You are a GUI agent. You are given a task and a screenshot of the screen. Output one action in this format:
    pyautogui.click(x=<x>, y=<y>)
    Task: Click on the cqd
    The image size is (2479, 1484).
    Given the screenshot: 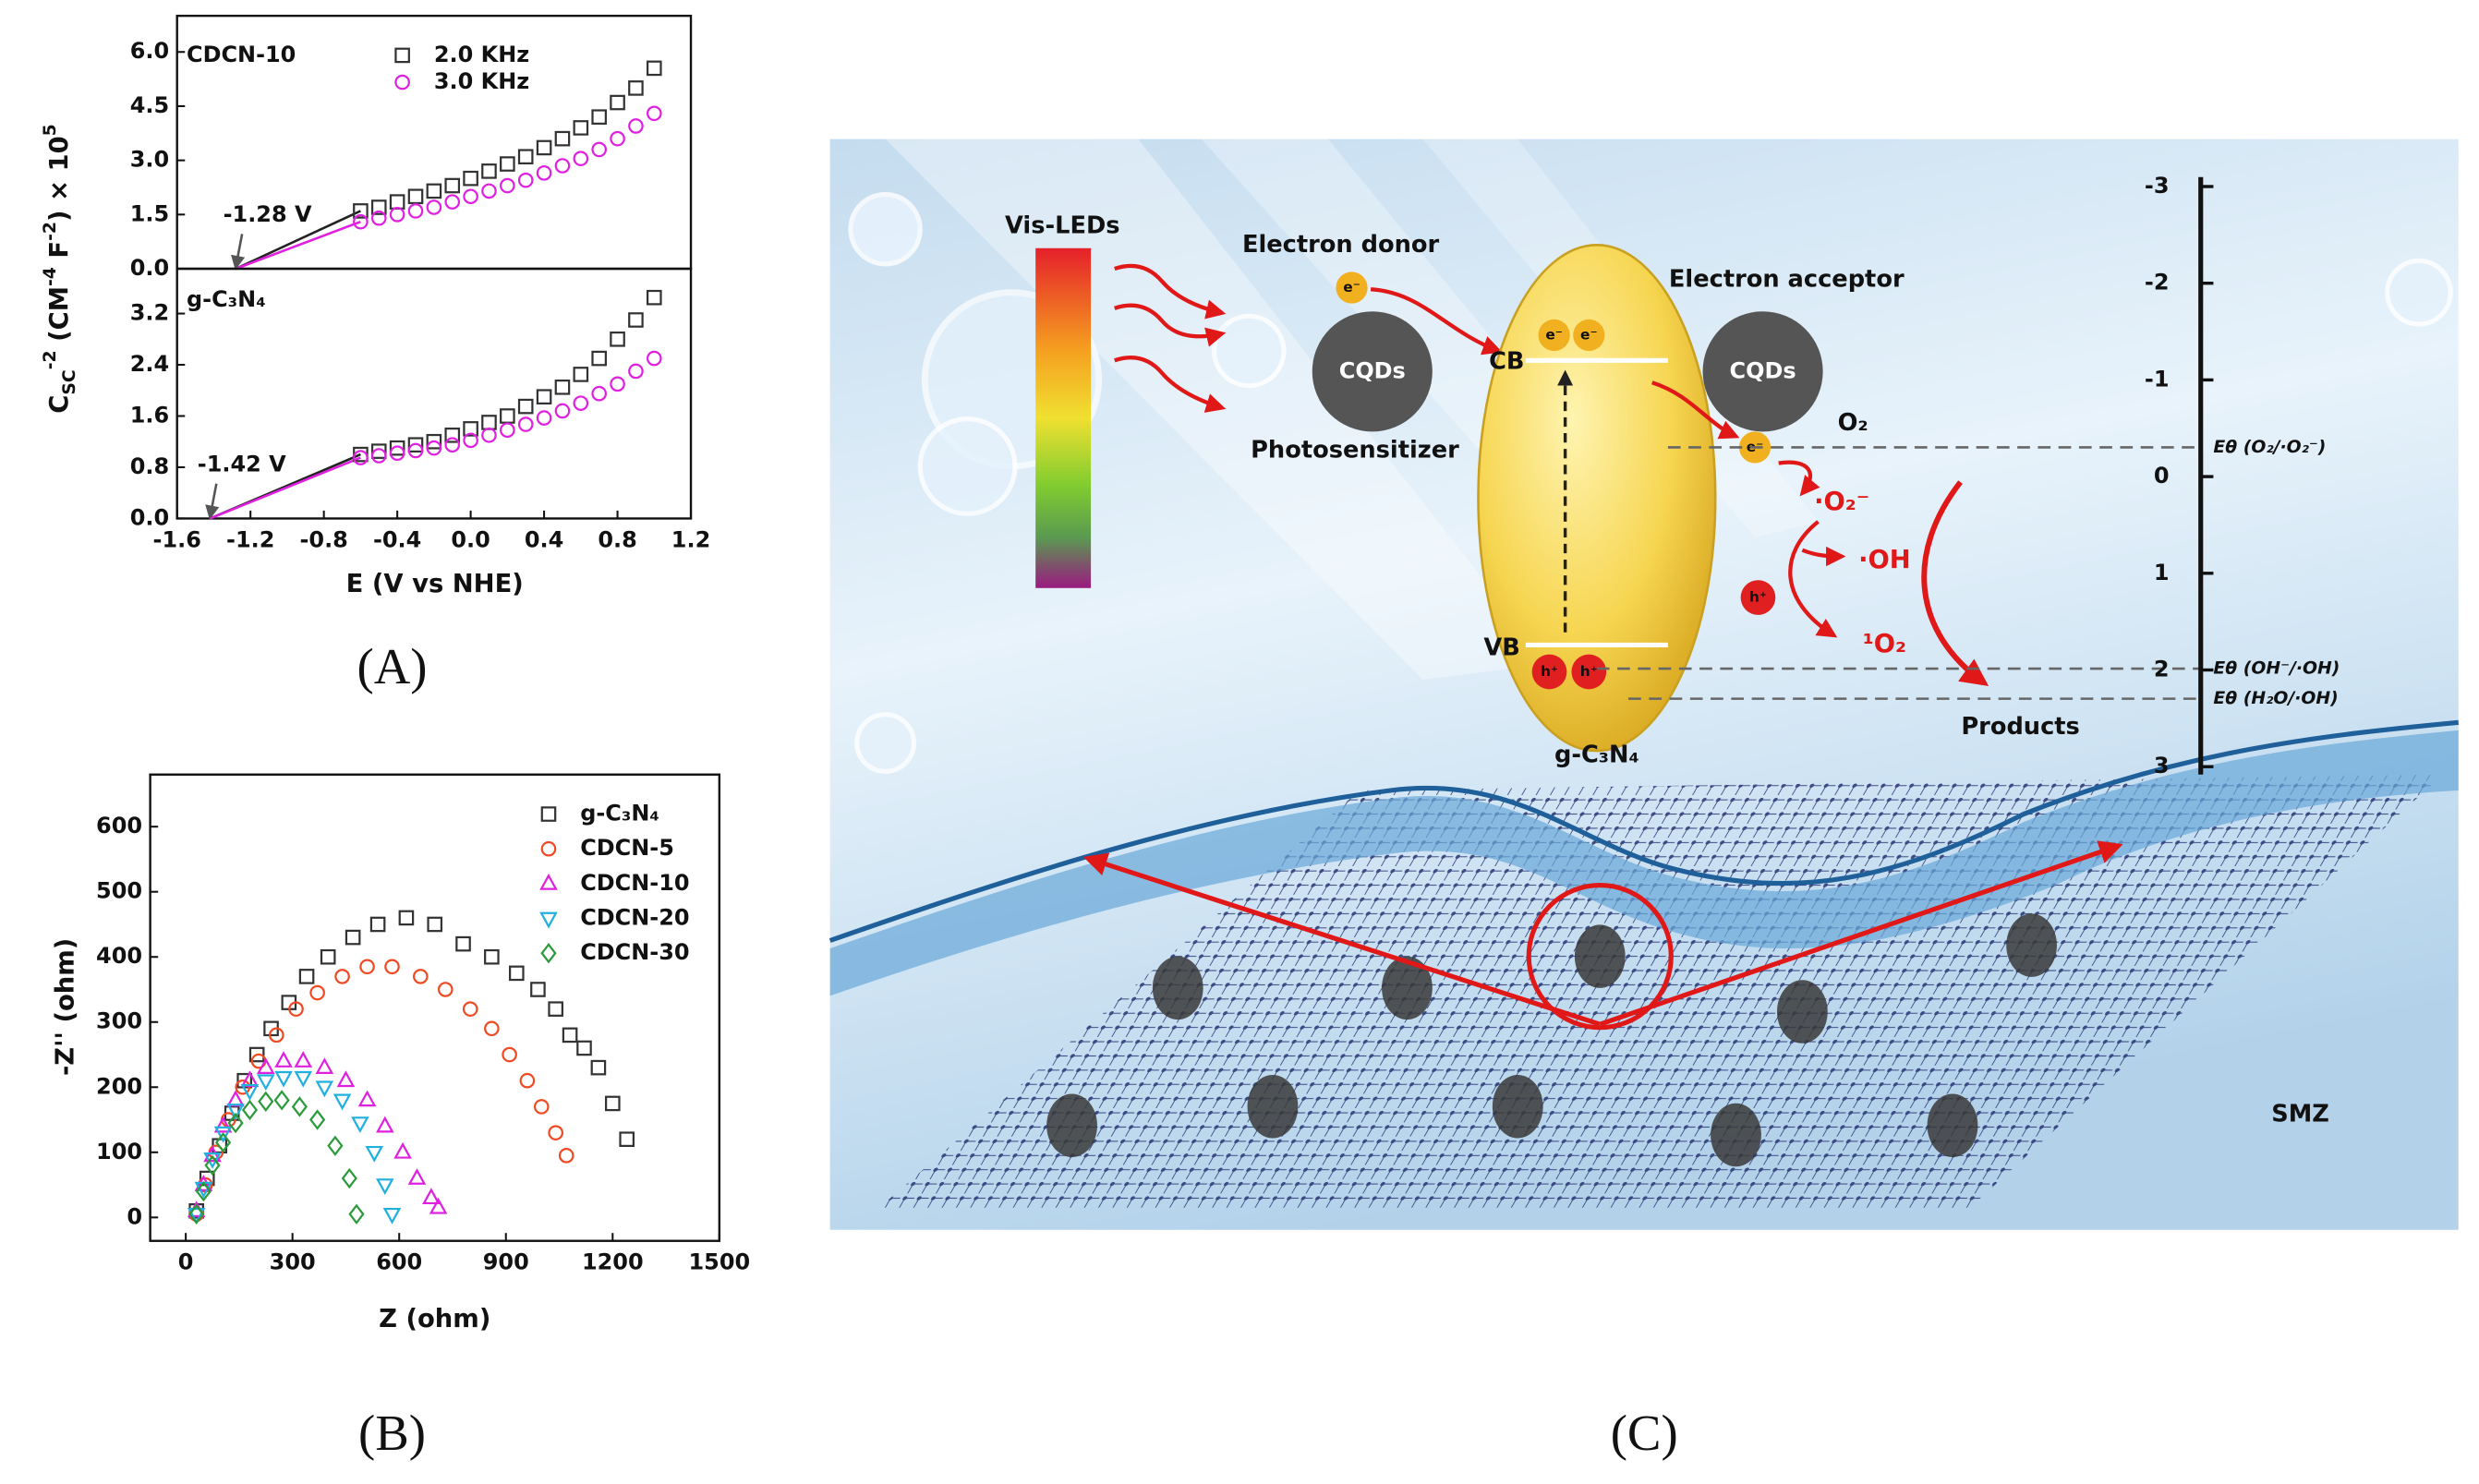 What is the action you would take?
    pyautogui.click(x=1373, y=371)
    